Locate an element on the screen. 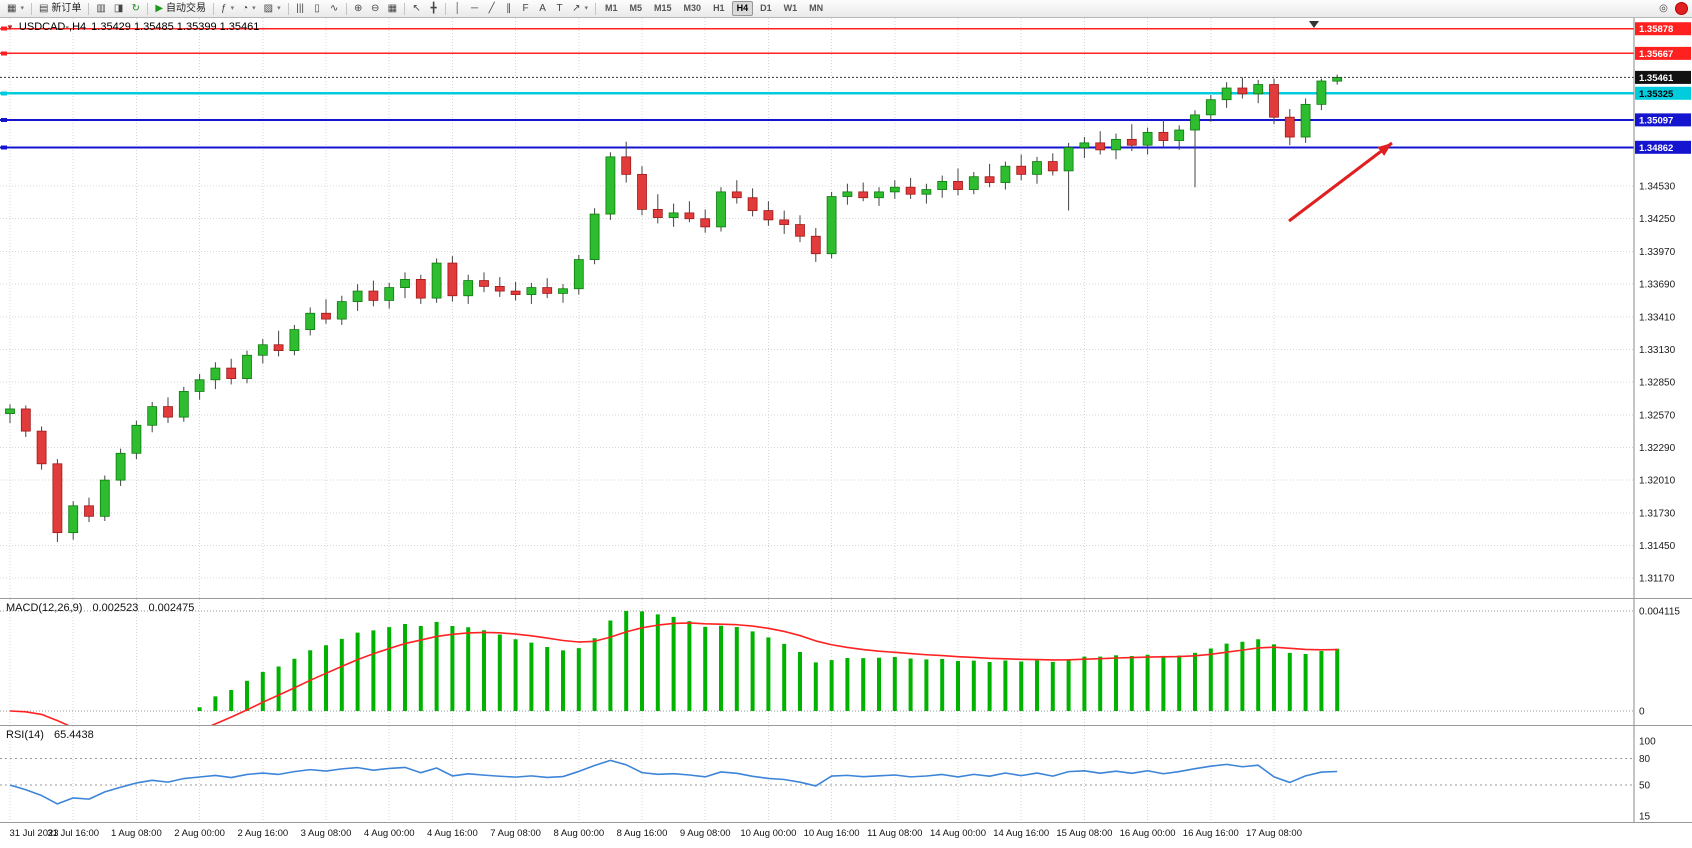 Image resolution: width=1692 pixels, height=848 pixels. time-axis-label: 11 Aug 08:00 is located at coordinates (895, 833).